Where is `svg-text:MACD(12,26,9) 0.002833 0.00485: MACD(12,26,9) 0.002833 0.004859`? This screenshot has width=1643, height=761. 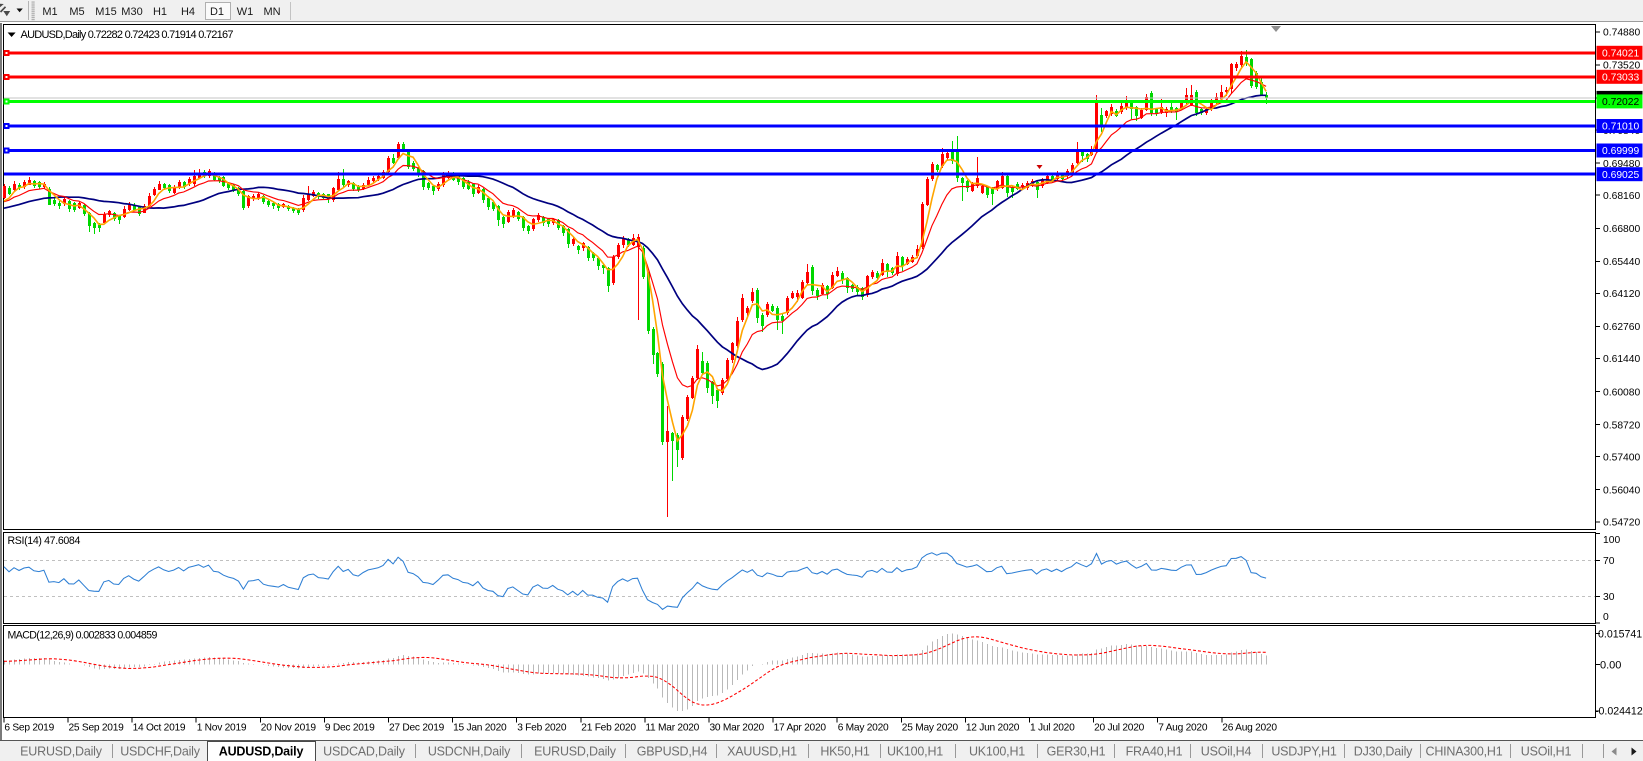
svg-text:MACD(12,26,9) 0.002833 0.00485: MACD(12,26,9) 0.002833 0.004859 is located at coordinates (83, 636).